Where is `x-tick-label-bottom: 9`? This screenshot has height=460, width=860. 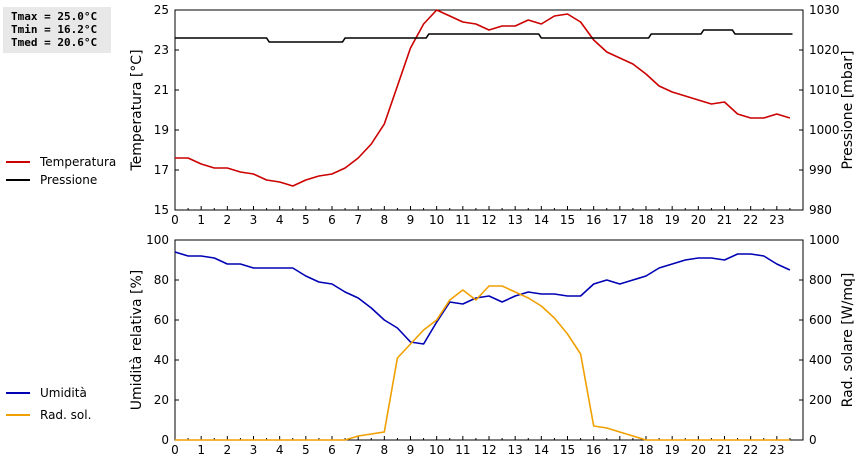 x-tick-label-bottom: 9 is located at coordinates (411, 450).